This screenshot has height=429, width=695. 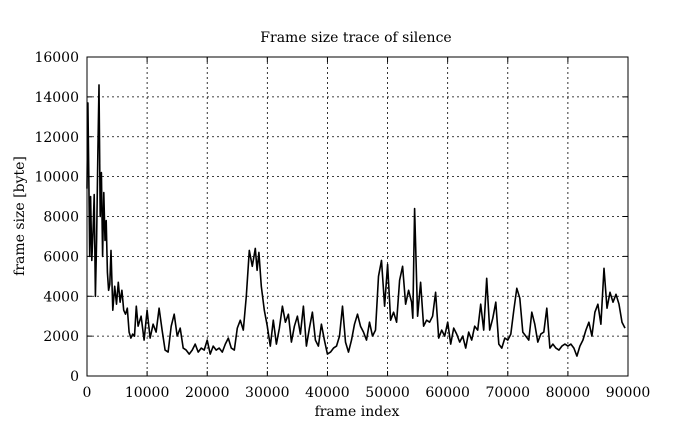 I want to click on x-tick-label: 30000, so click(x=267, y=393).